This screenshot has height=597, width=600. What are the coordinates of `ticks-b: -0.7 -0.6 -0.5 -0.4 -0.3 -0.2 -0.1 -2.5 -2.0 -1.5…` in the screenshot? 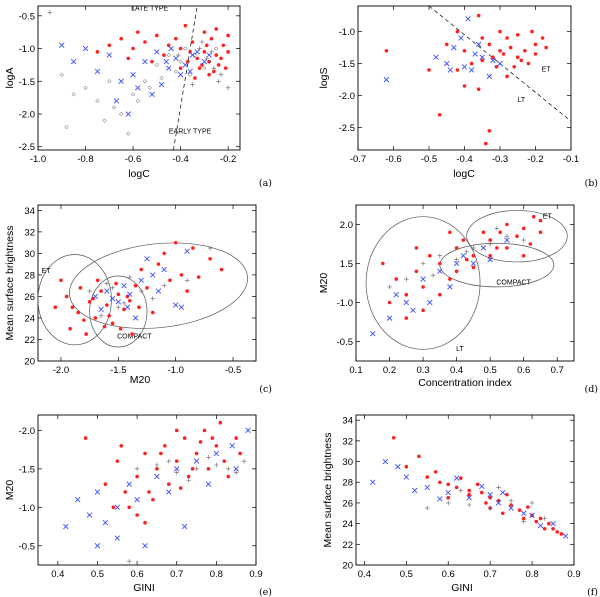 It's located at (459, 85).